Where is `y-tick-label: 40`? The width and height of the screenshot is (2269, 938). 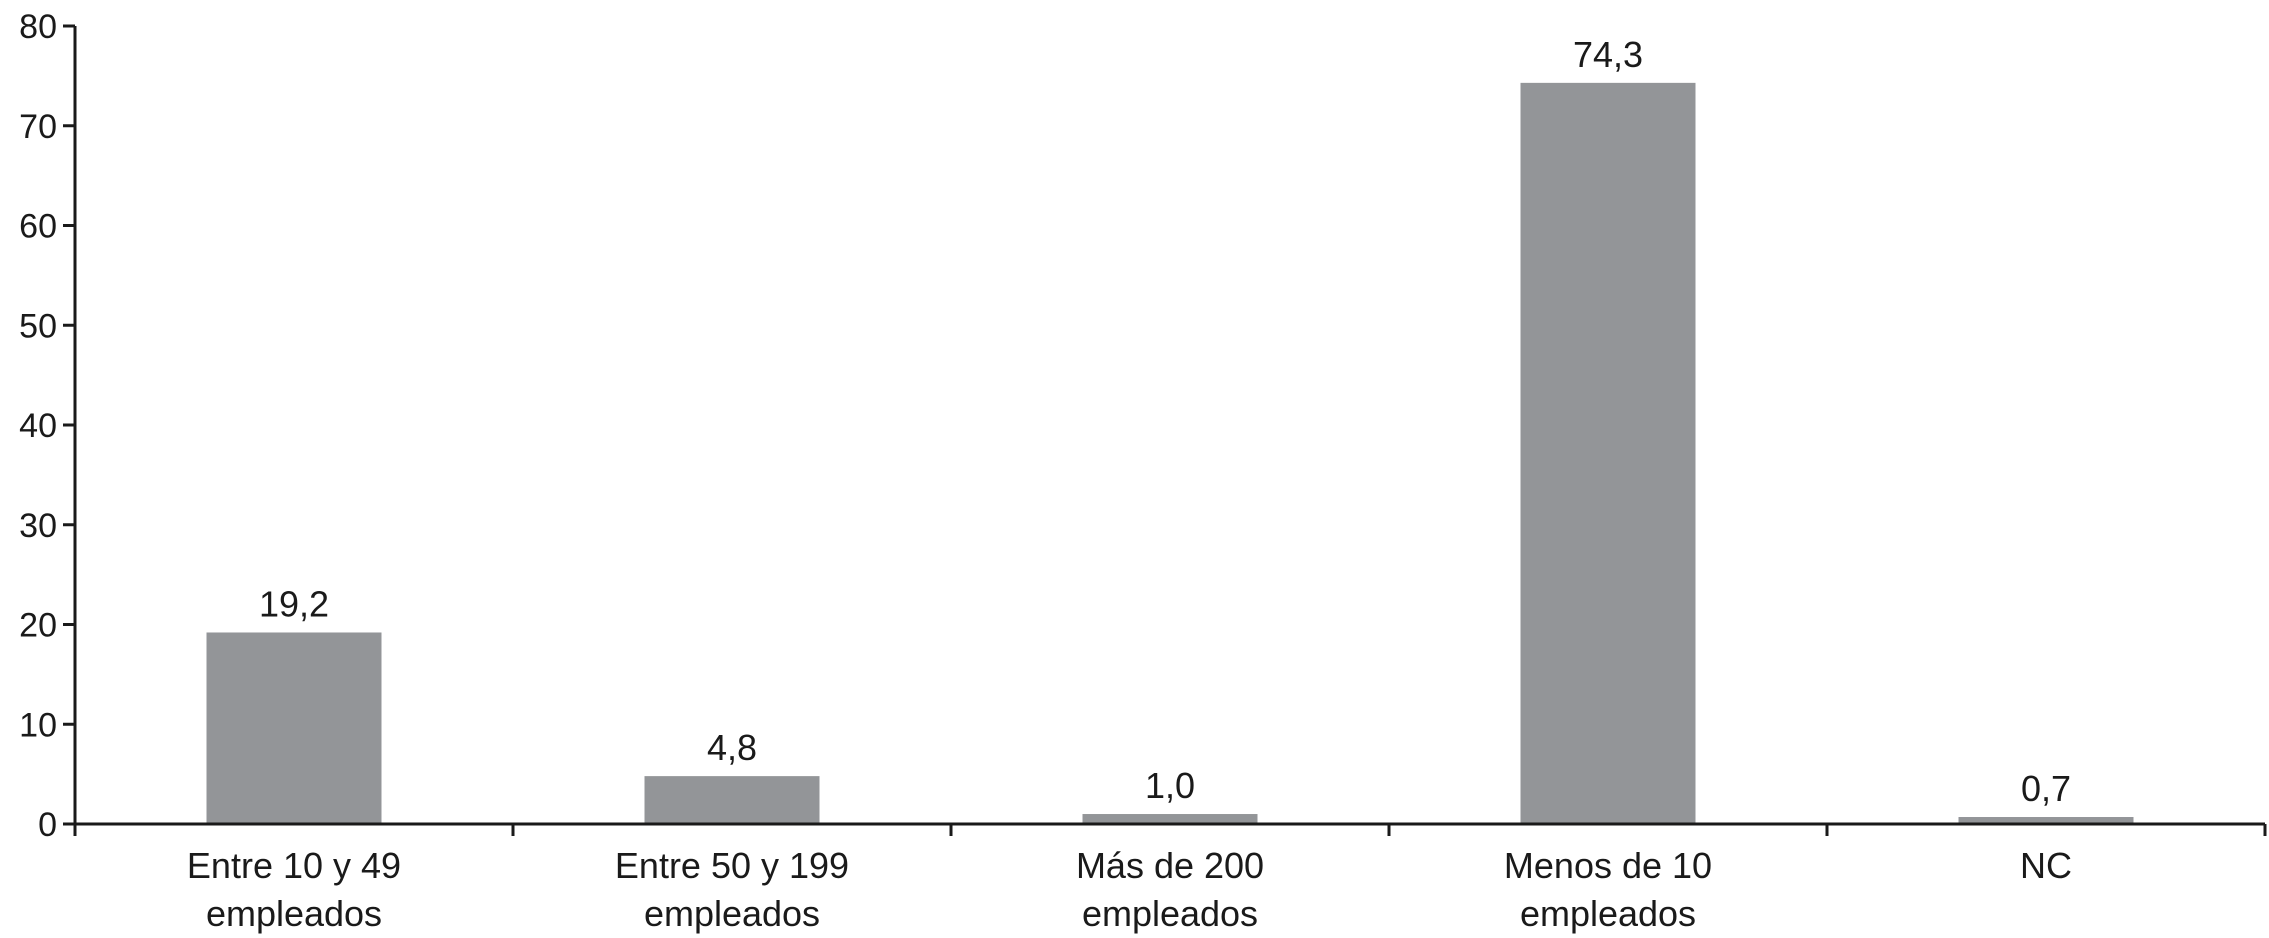 y-tick-label: 40 is located at coordinates (38, 426).